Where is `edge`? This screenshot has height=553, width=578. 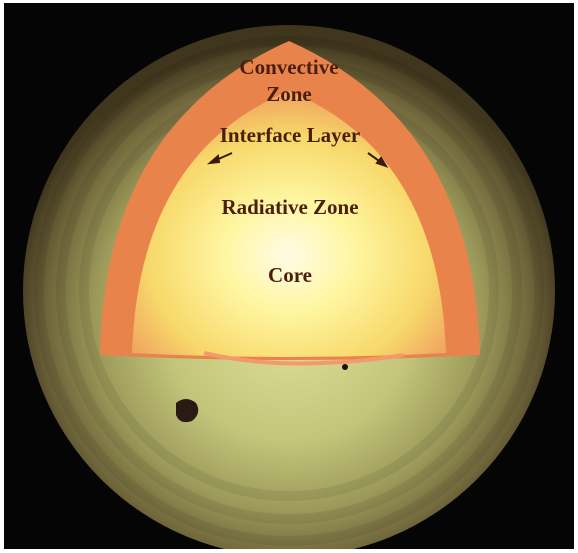
edge is located at coordinates (304, 358).